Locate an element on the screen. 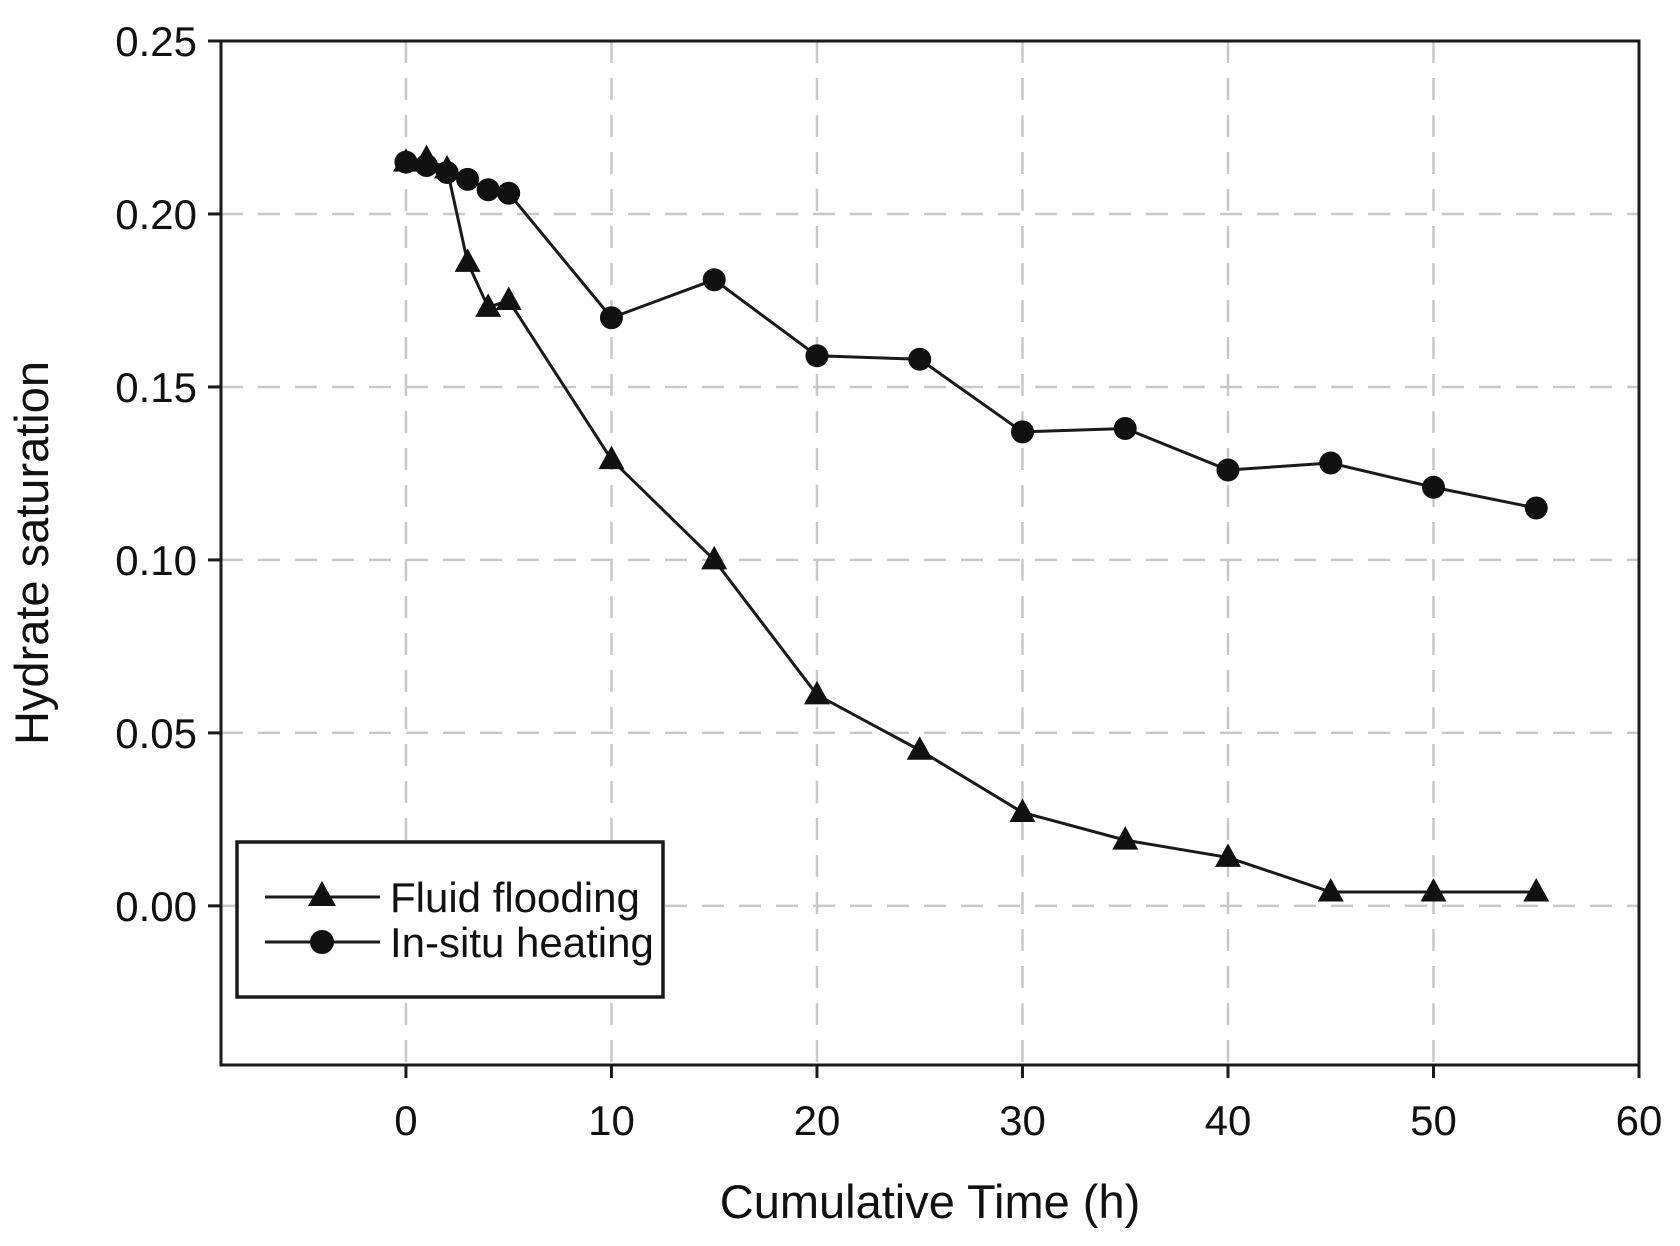 This screenshot has width=1680, height=1246. x-tick-label: 10 is located at coordinates (611, 1120).